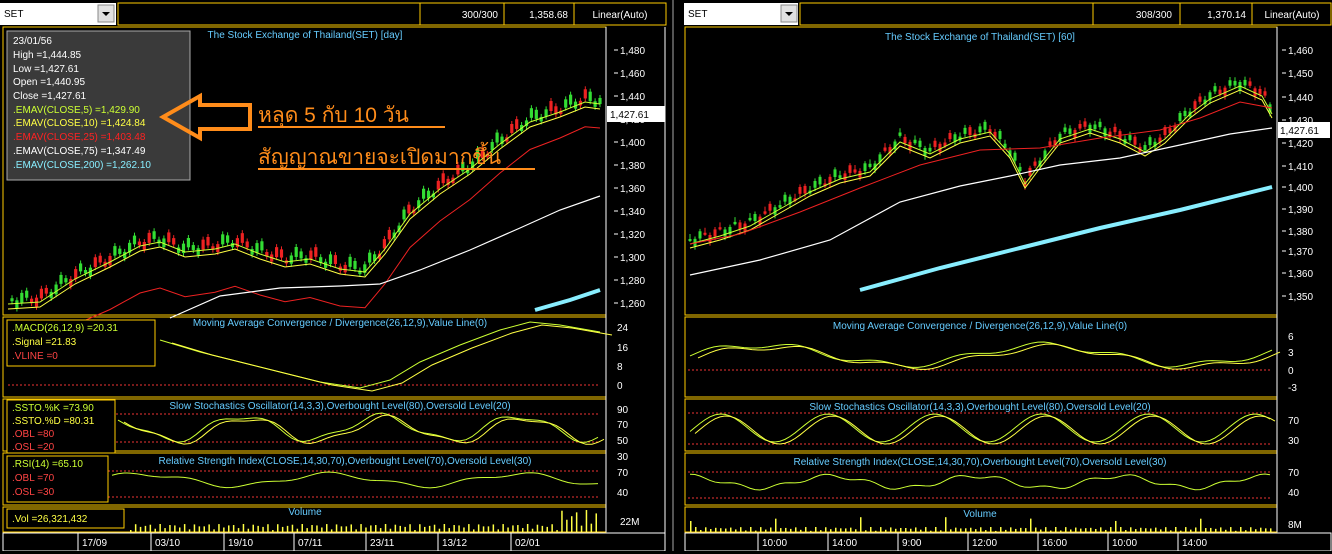 This screenshot has width=1332, height=554. What do you see at coordinates (58, 14) in the screenshot?
I see `left-symbol-select` at bounding box center [58, 14].